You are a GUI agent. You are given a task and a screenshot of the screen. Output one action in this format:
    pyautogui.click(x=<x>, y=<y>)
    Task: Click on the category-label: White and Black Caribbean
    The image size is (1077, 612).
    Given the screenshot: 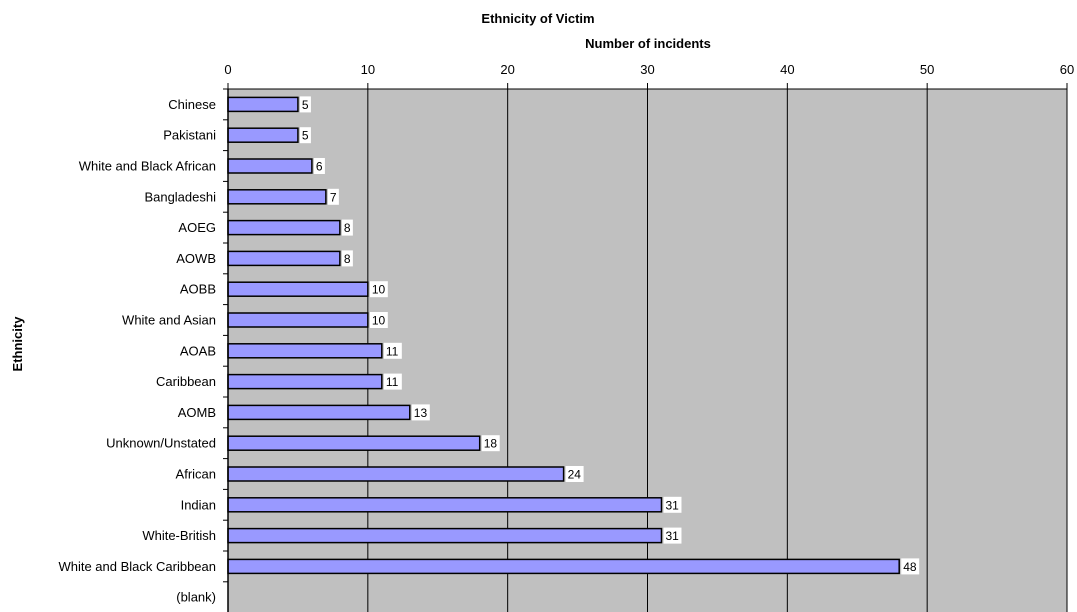 What is the action you would take?
    pyautogui.click(x=137, y=566)
    